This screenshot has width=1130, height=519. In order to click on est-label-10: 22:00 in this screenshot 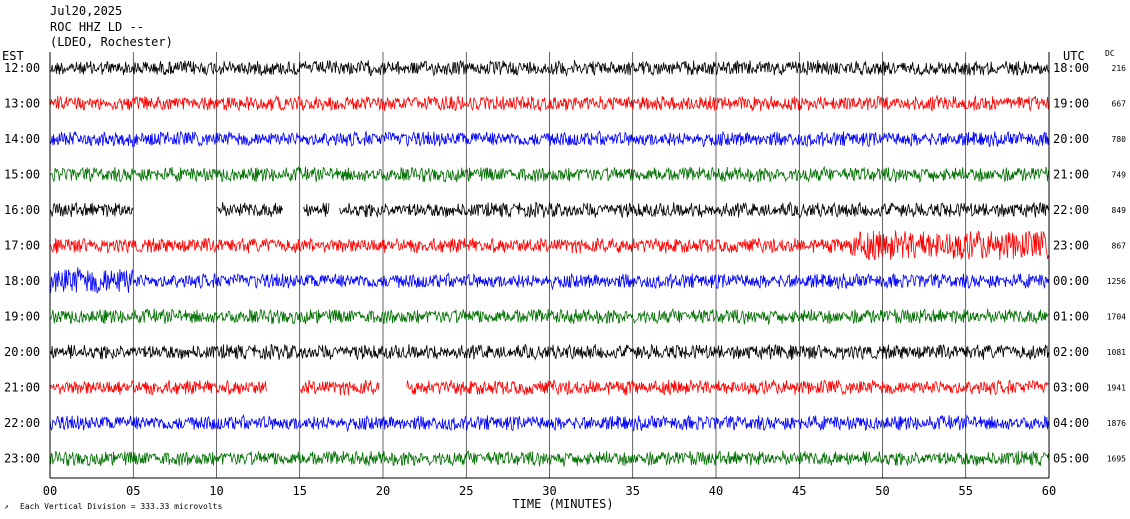, I will do `click(22, 423)`.